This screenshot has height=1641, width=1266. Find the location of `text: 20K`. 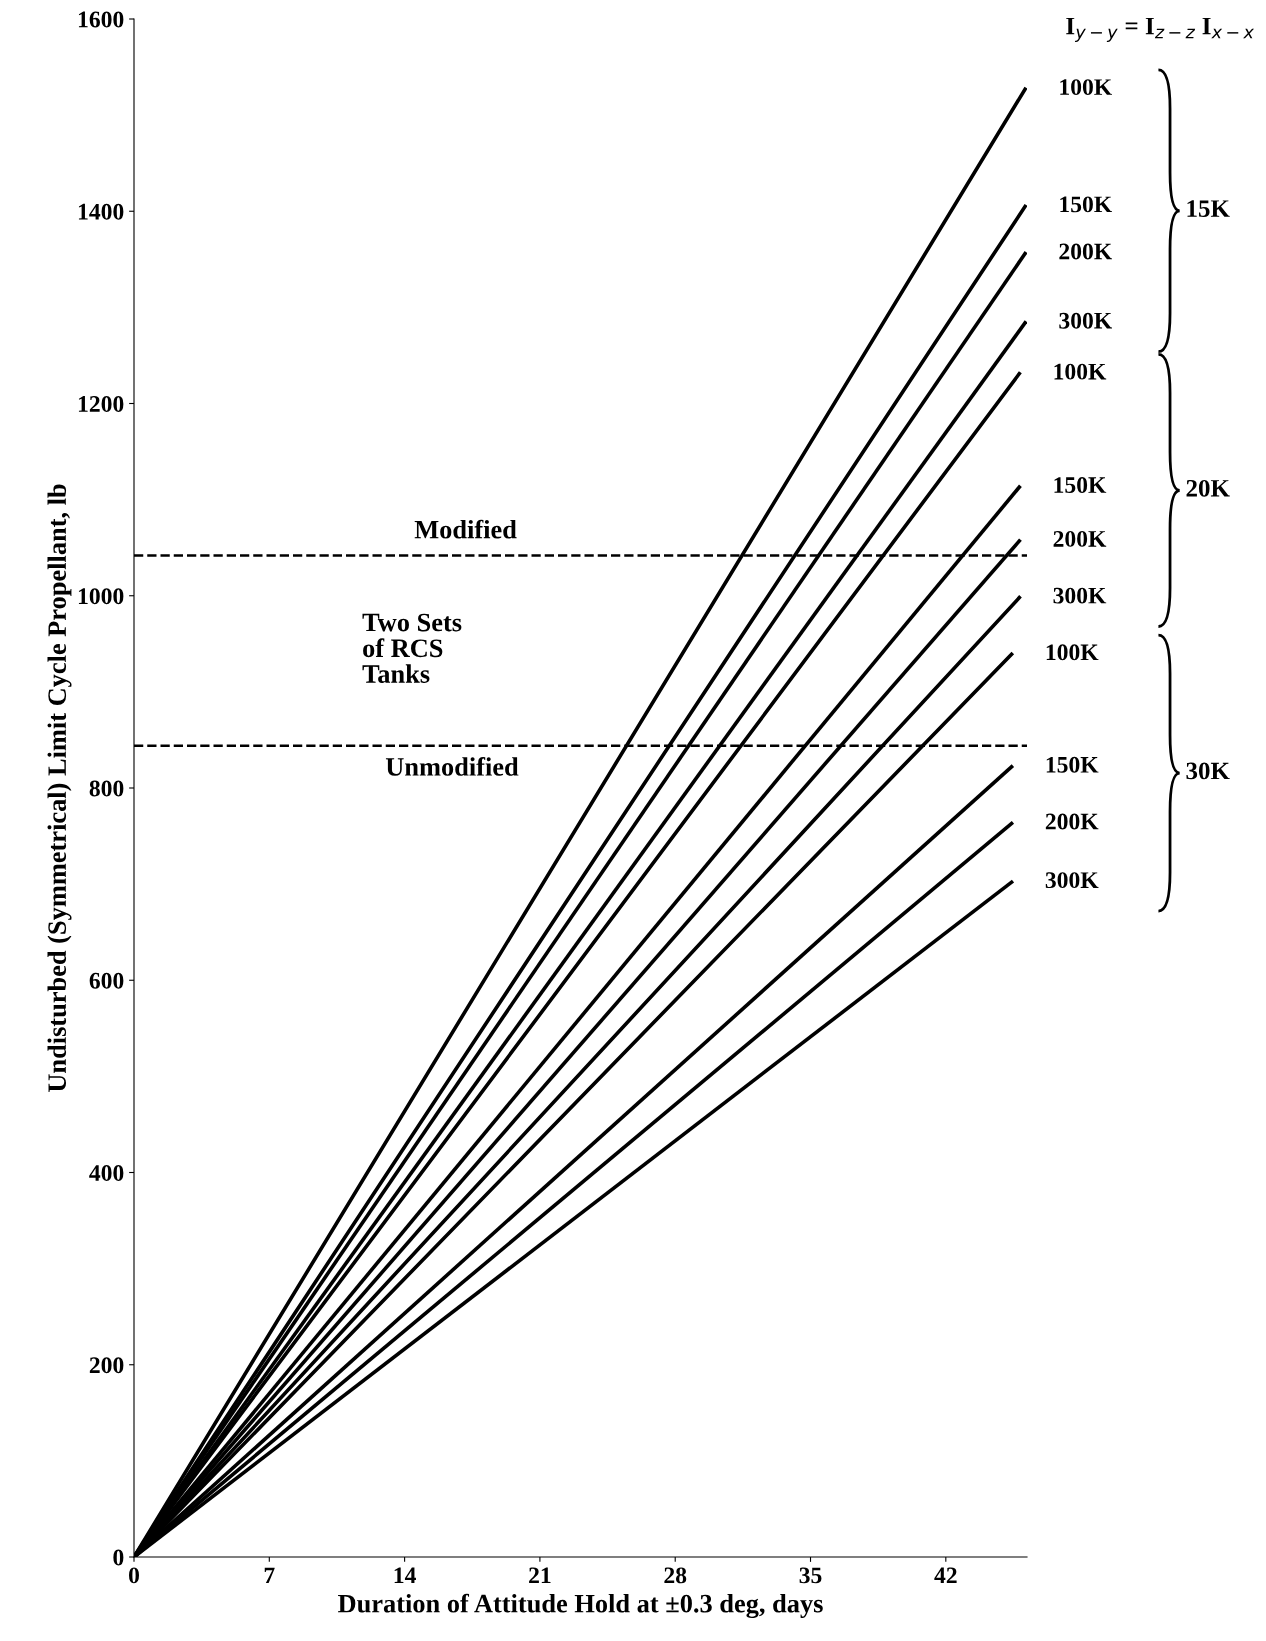

text: 20K is located at coordinates (1208, 488).